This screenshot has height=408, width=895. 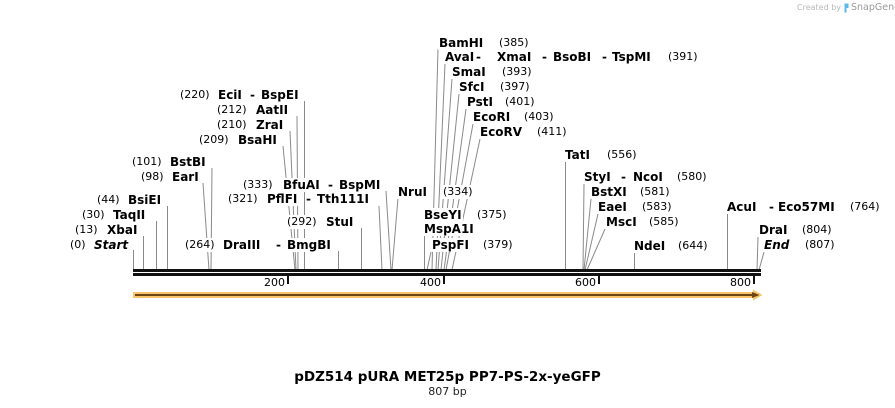 I want to click on site-position: (585), so click(x=664, y=222).